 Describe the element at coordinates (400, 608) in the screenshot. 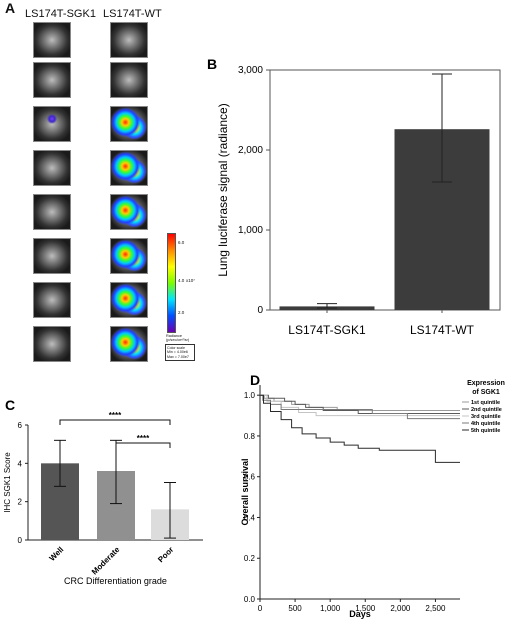

I see `x-tick-label: 2,000` at that location.